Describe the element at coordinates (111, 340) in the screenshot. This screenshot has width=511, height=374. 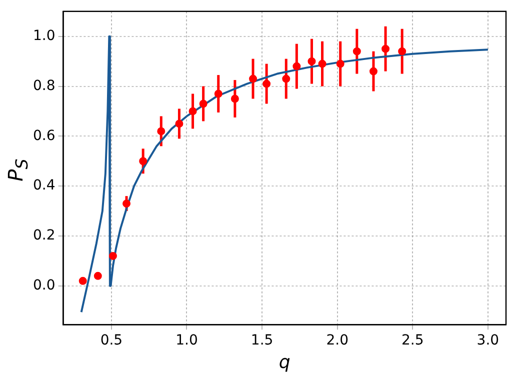
I see `x-tick-label: 0.5` at that location.